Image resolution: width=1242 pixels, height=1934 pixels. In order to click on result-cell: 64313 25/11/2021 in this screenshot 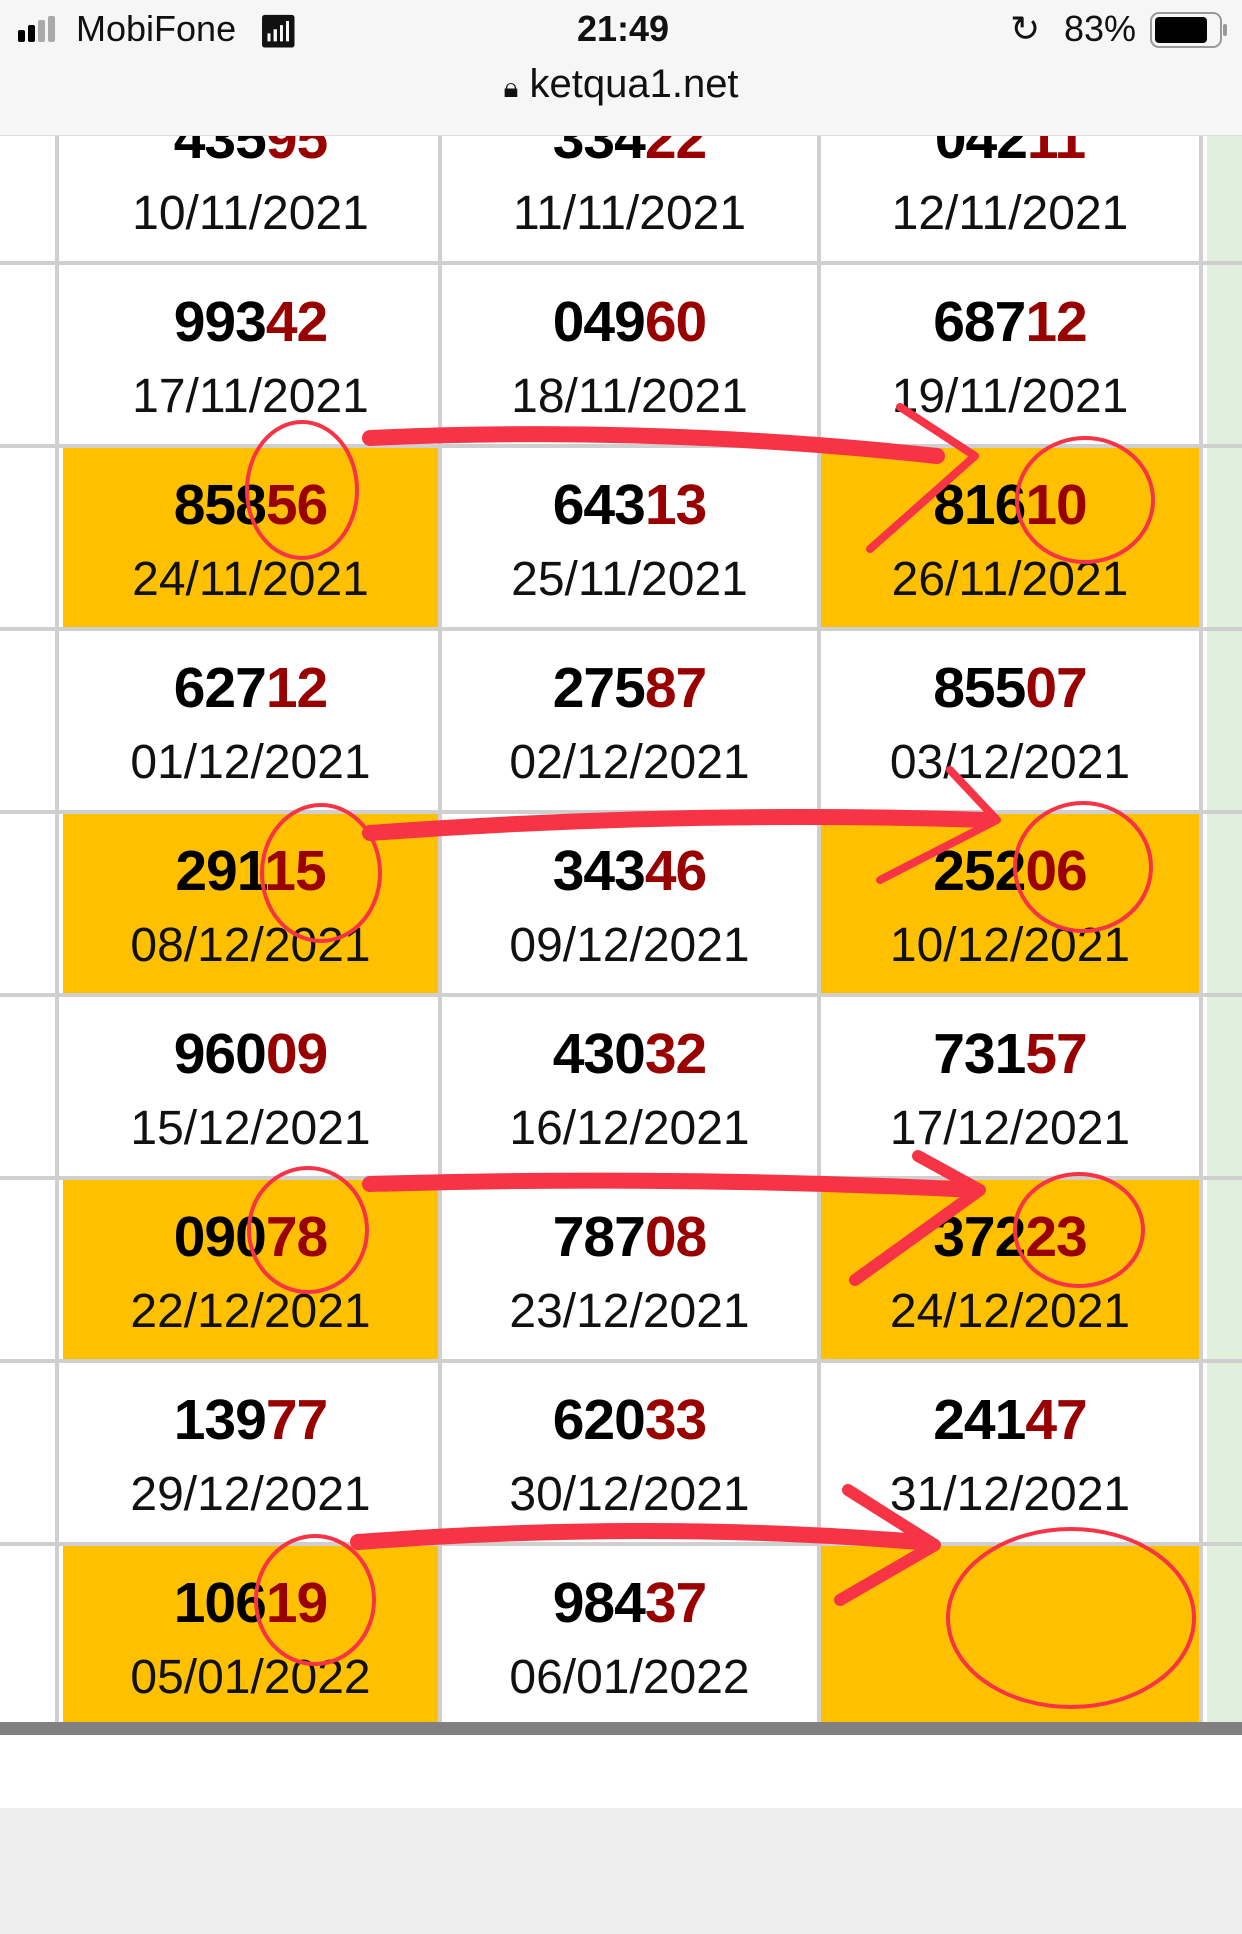, I will do `click(631, 537)`.